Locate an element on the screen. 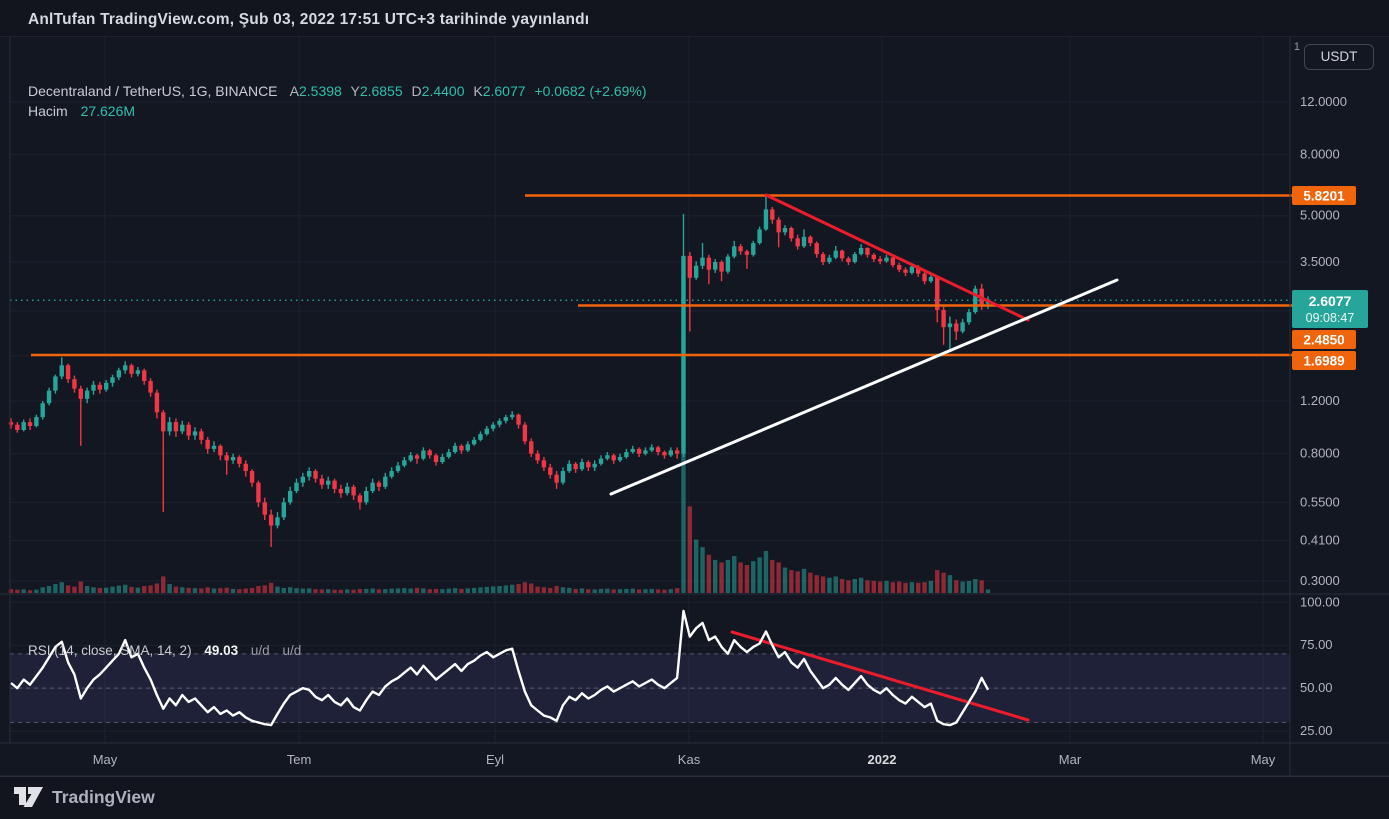 The image size is (1389, 819). volume-value: 27.626M is located at coordinates (108, 111).